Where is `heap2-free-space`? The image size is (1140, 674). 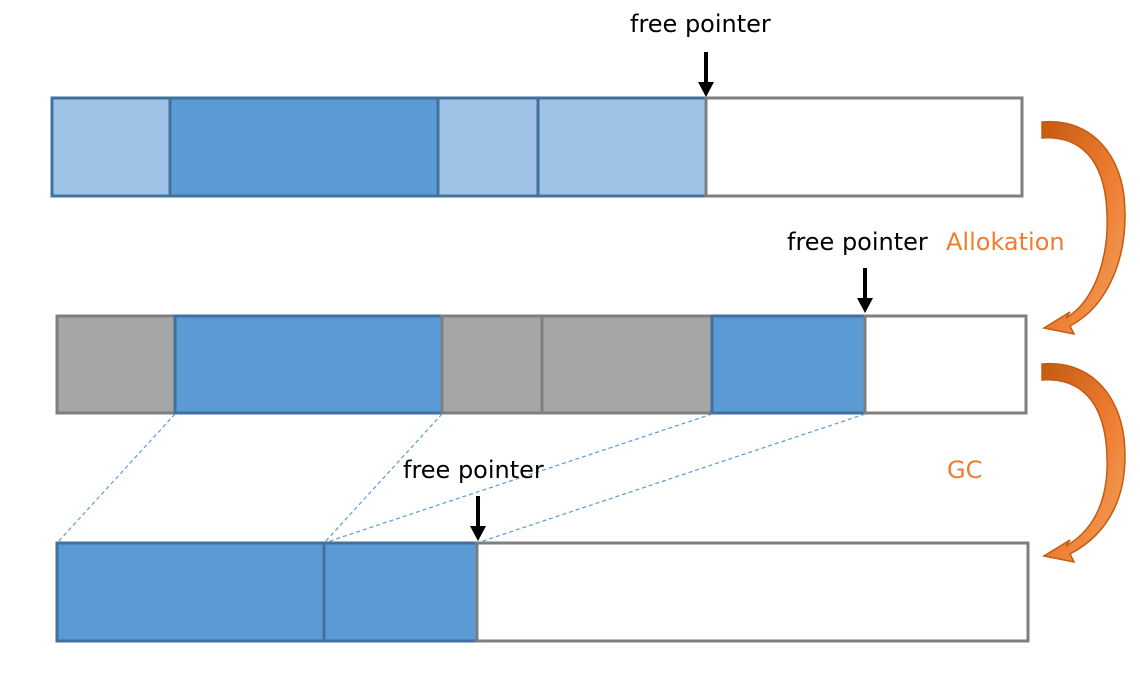
heap2-free-space is located at coordinates (945, 364).